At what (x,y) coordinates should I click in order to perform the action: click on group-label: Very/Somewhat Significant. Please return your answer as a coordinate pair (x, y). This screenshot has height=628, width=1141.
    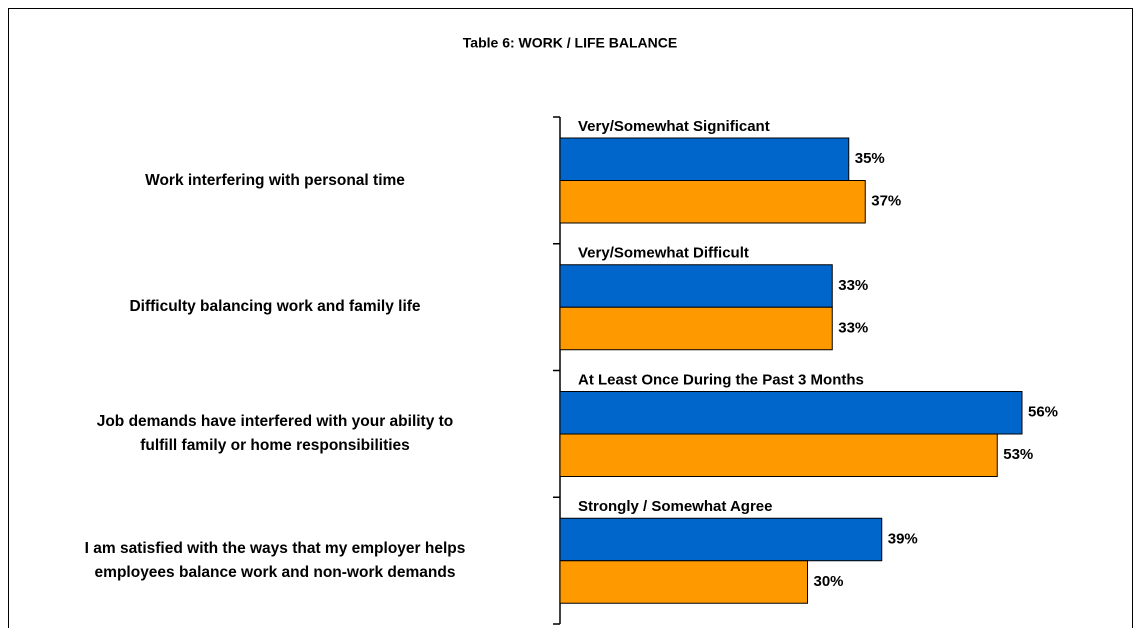
    Looking at the image, I should click on (674, 126).